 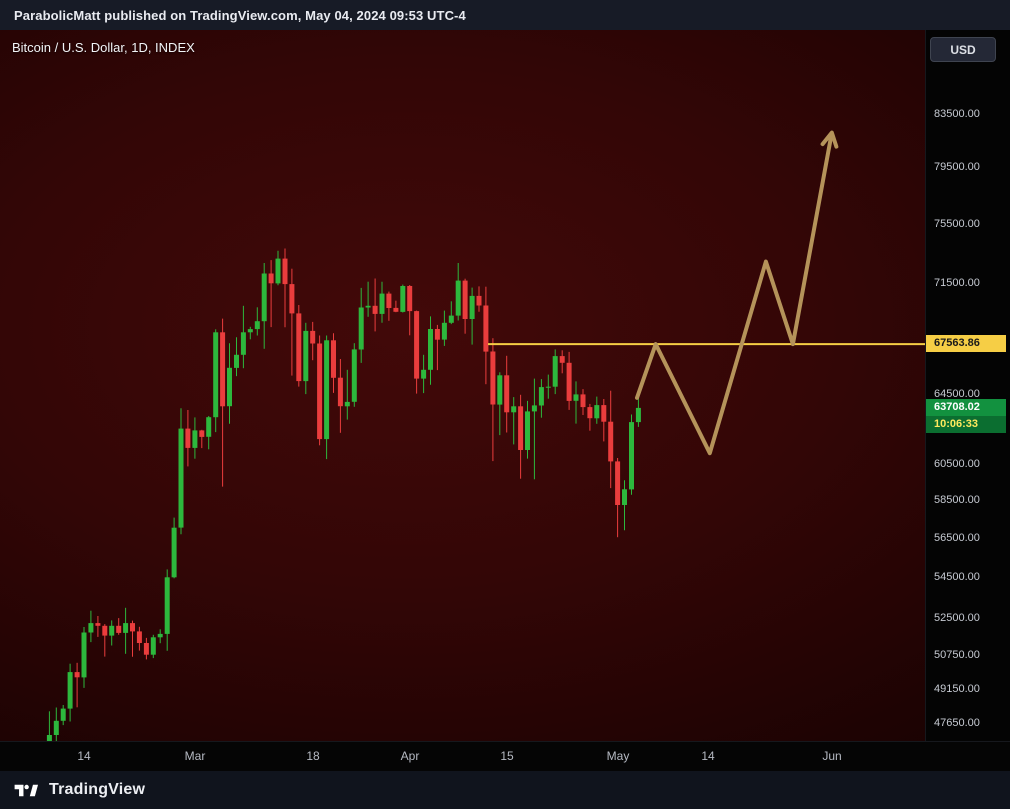 What do you see at coordinates (97, 789) in the screenshot?
I see `tradingview-brand: TradingView` at bounding box center [97, 789].